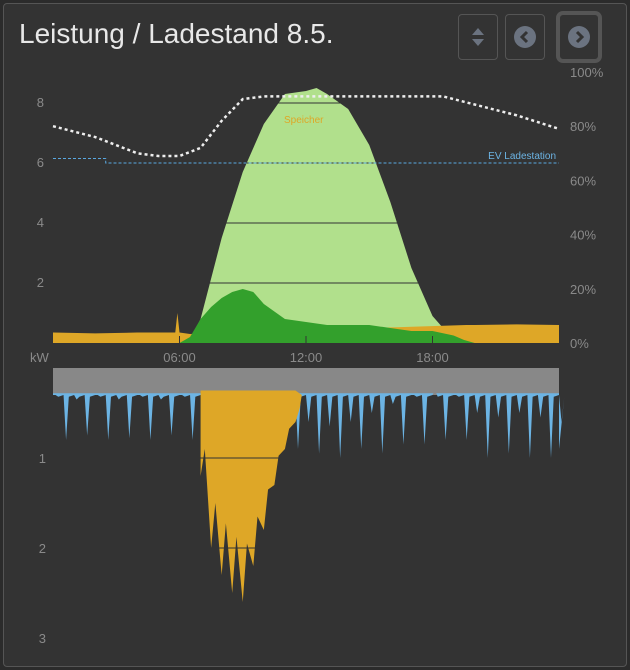 The image size is (630, 670). Describe the element at coordinates (42, 458) in the screenshot. I see `y-tick-label: 1` at that location.